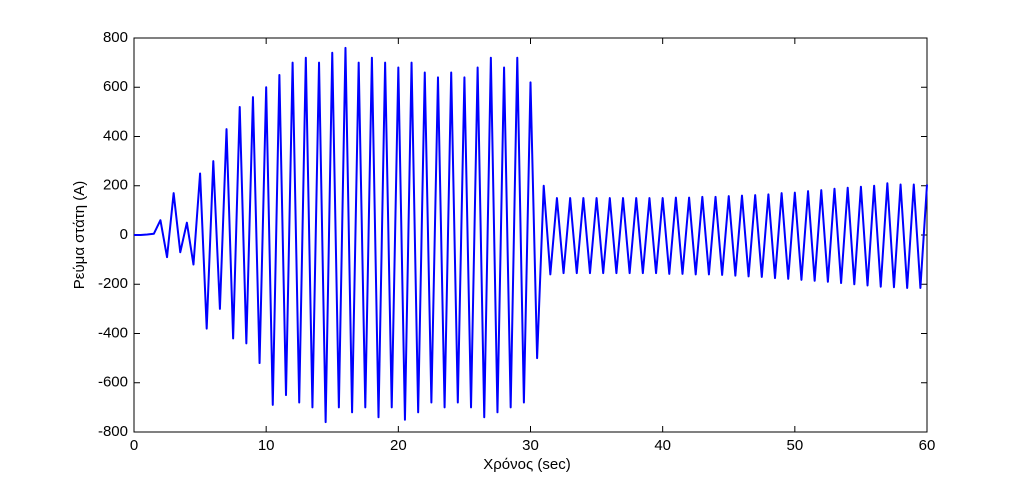 This screenshot has width=1024, height=491. I want to click on y-tick-label: -200, so click(113, 283).